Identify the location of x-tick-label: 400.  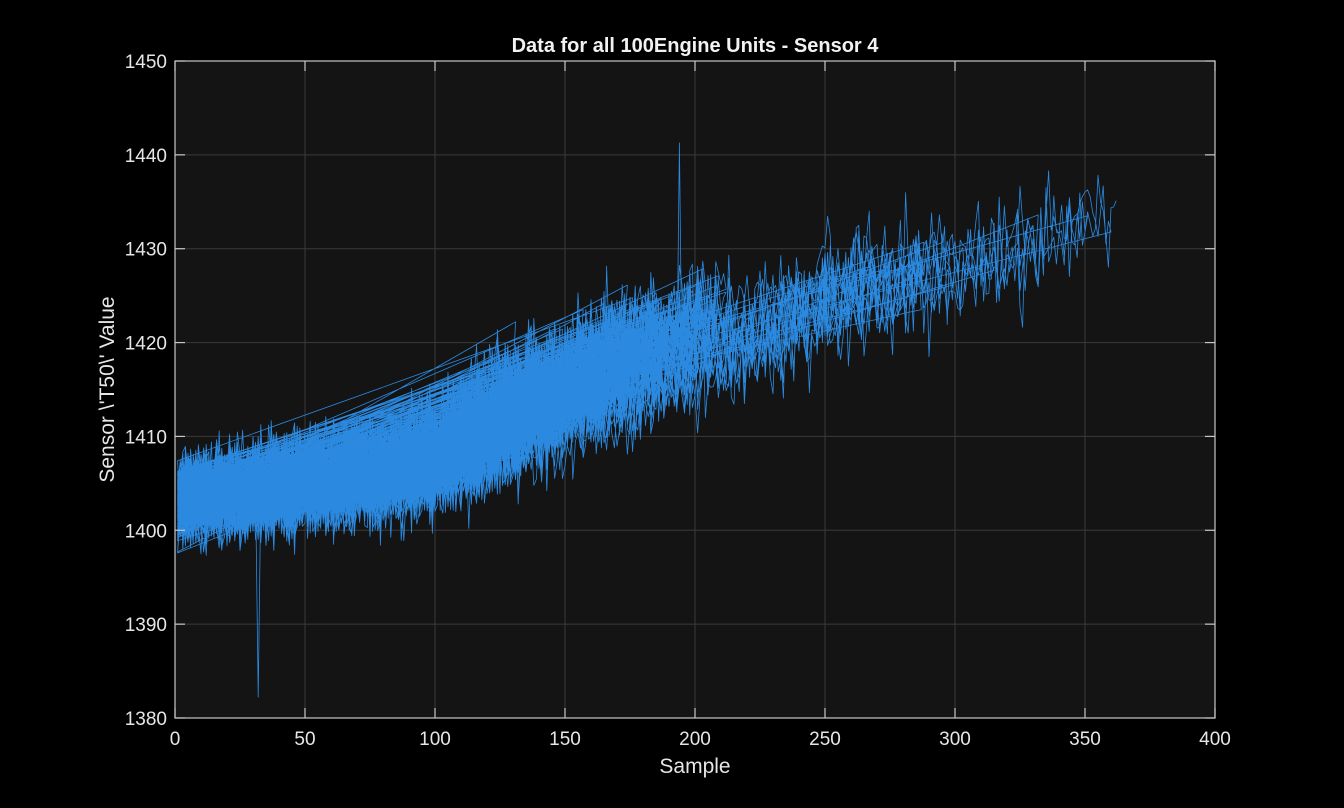
(1215, 739).